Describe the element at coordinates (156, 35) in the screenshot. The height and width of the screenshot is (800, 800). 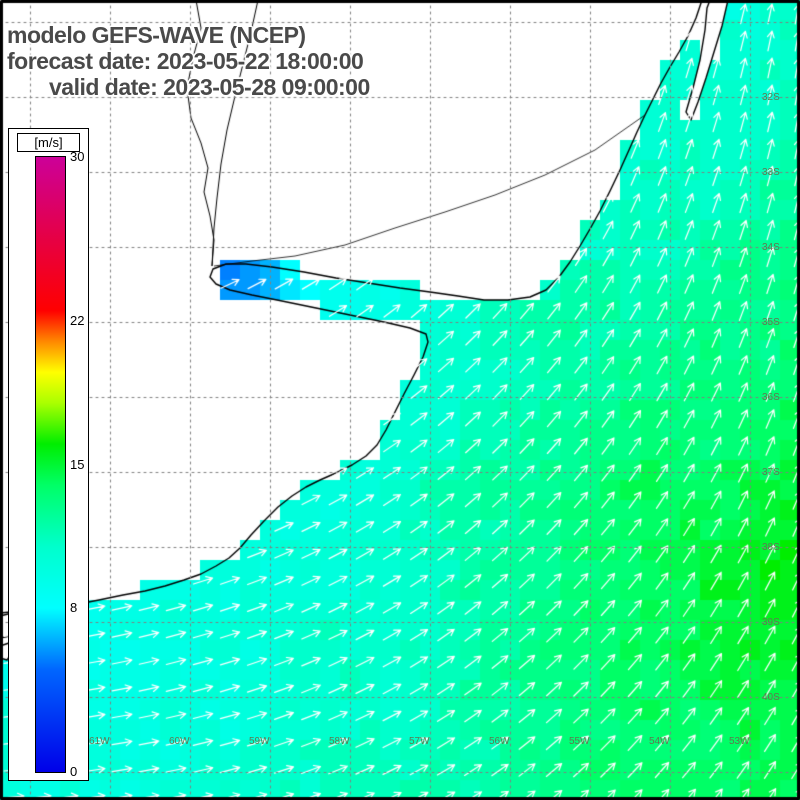
I see `model-title: modelo GEFS-WAVE (NCEP)` at that location.